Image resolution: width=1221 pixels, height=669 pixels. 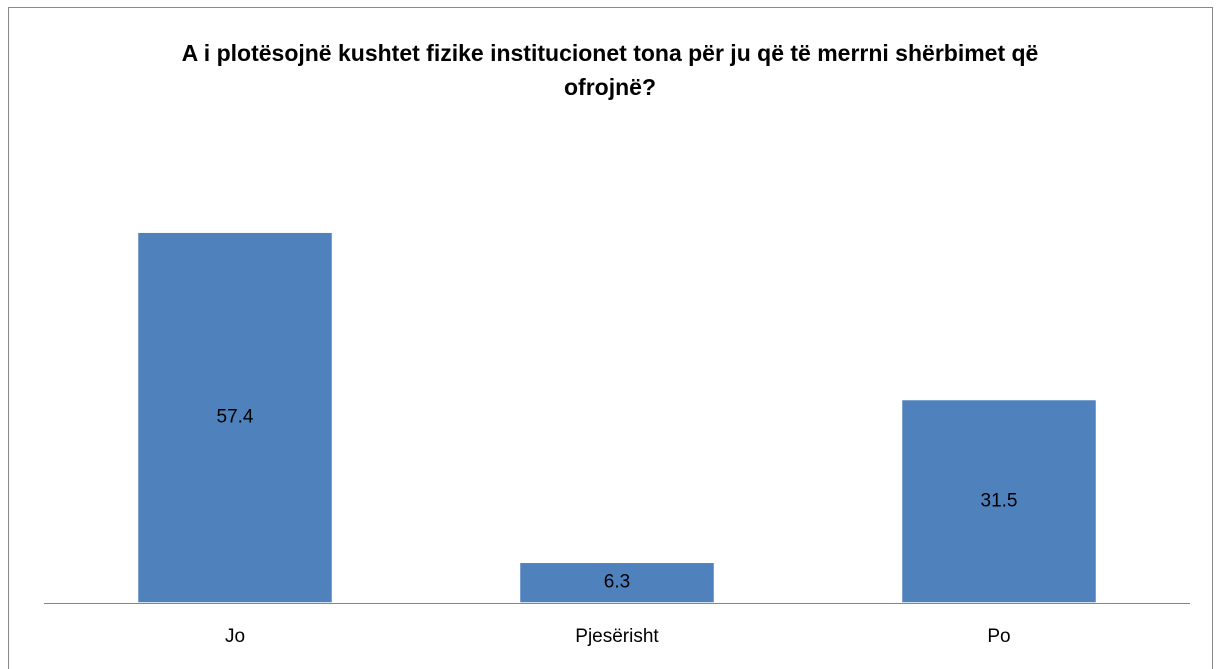 What do you see at coordinates (235, 417) in the screenshot?
I see `data-label: 57.4` at bounding box center [235, 417].